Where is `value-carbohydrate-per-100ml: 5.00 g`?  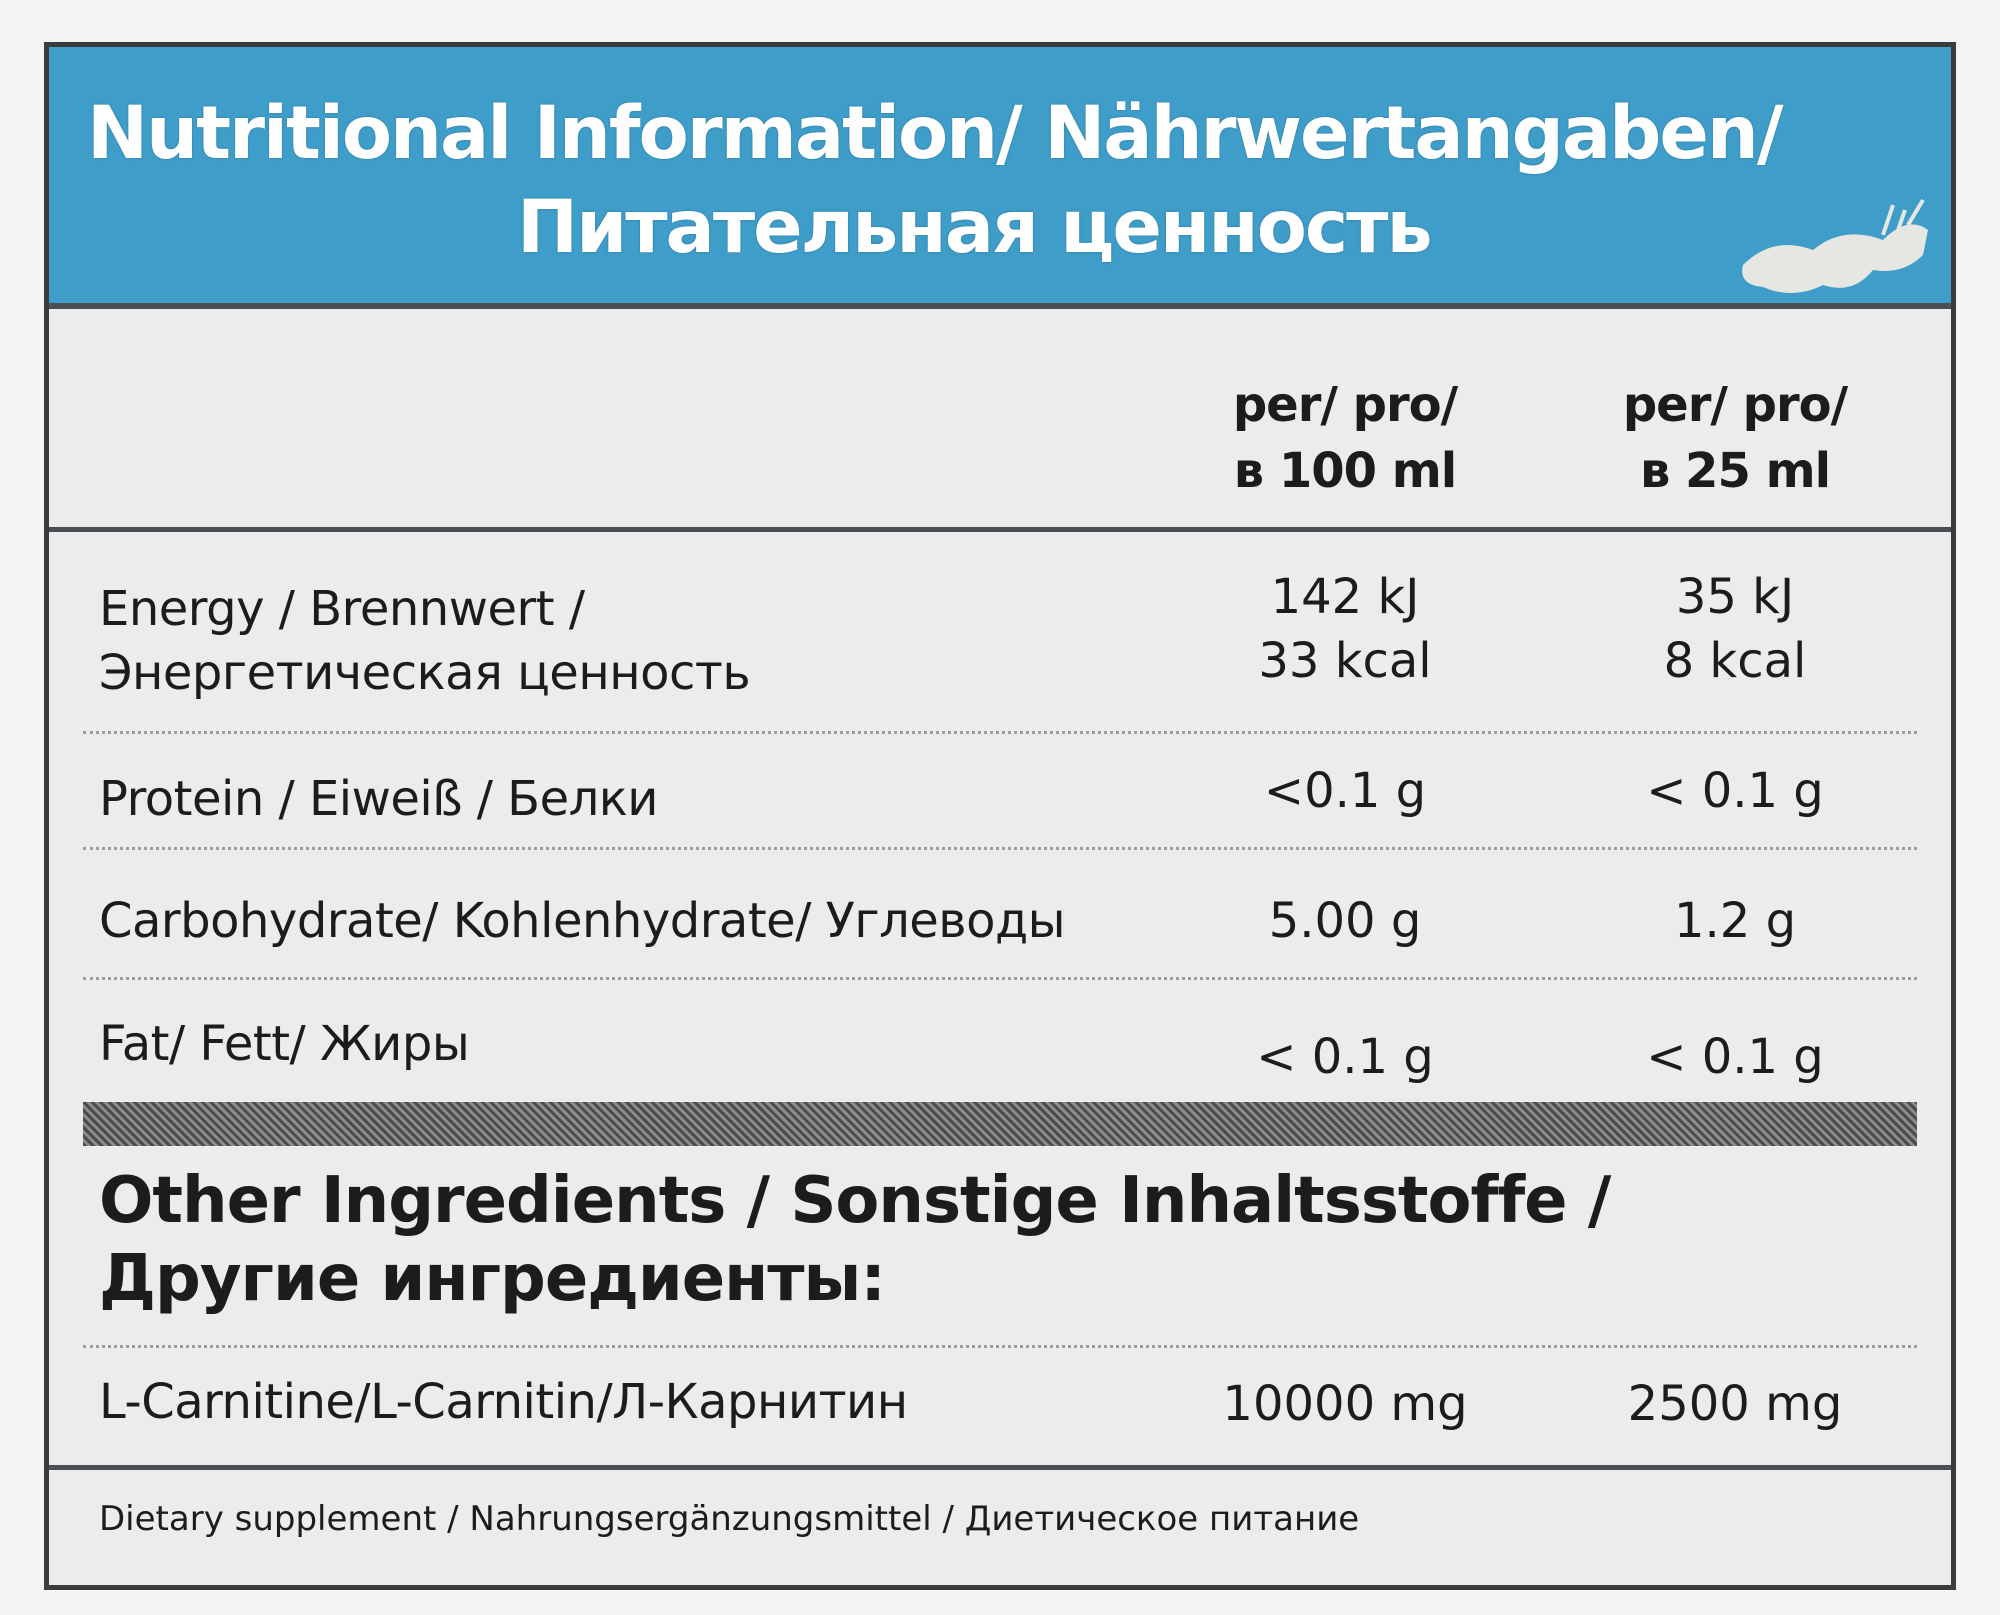 value-carbohydrate-per-100ml: 5.00 g is located at coordinates (1345, 921).